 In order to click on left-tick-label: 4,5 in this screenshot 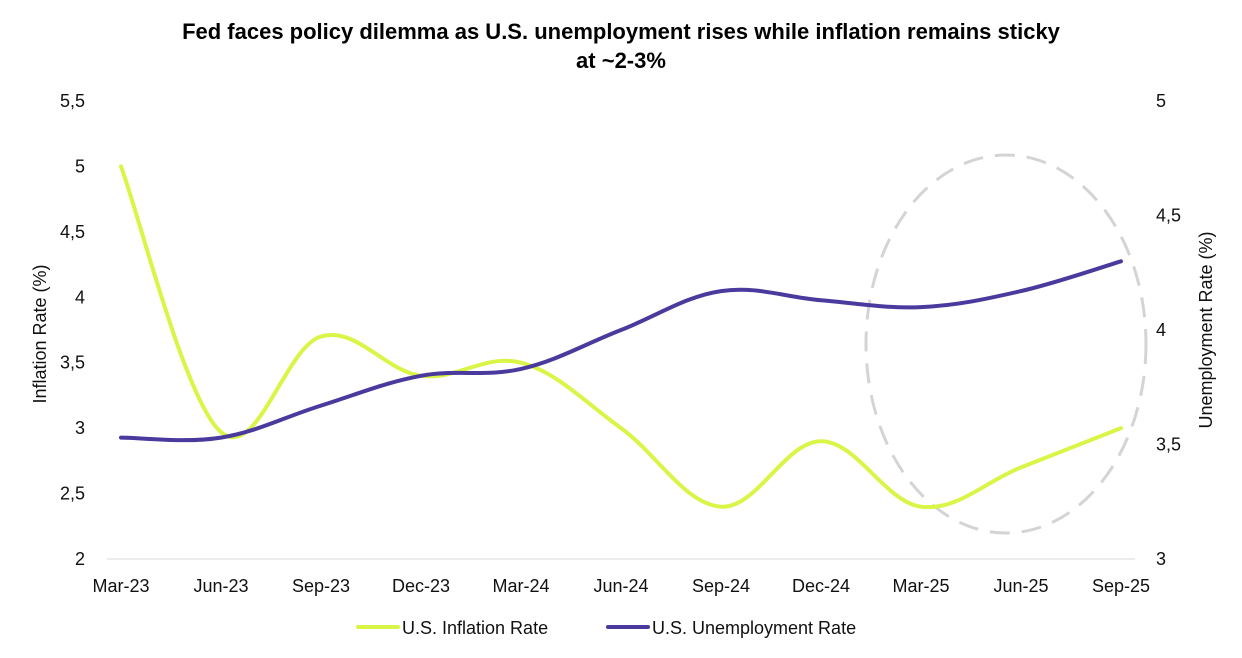, I will do `click(72, 232)`.